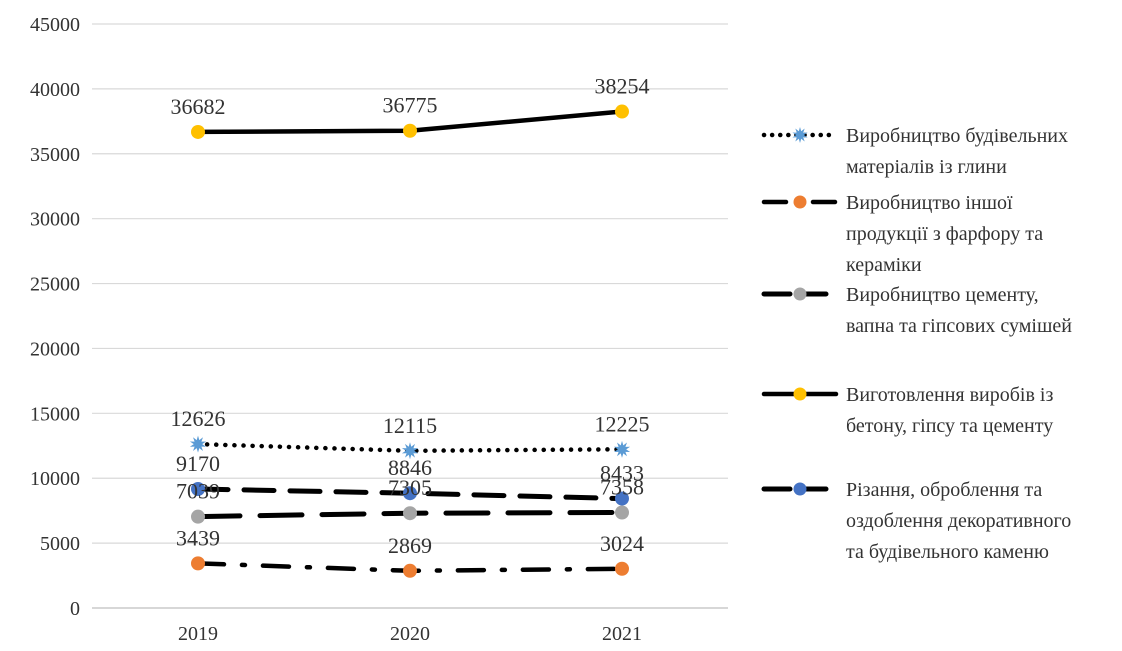 The height and width of the screenshot is (651, 1122). I want to click on data-label: 7305, so click(410, 487).